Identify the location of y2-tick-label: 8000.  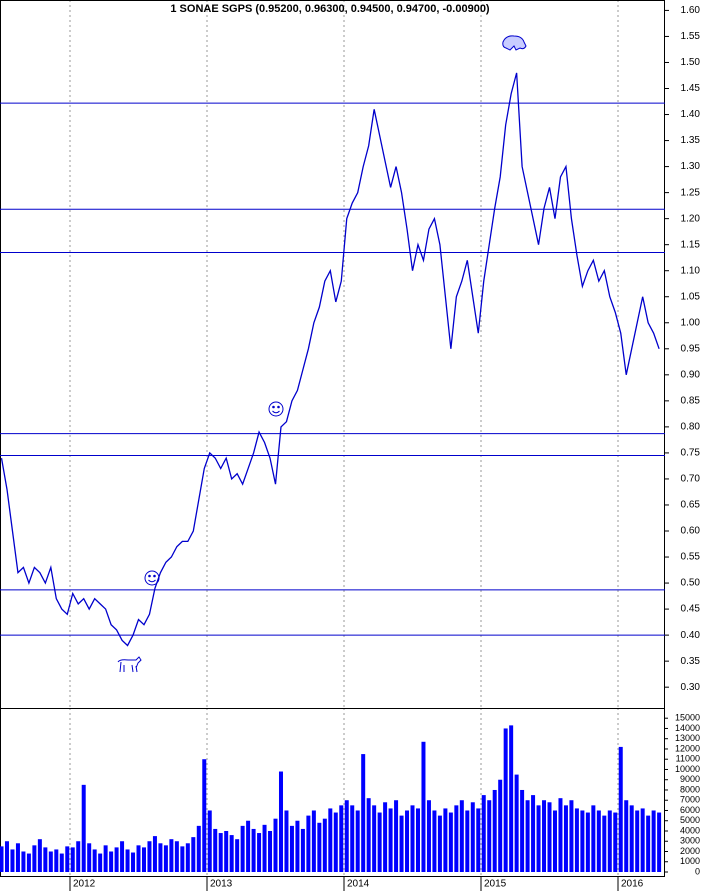
(690, 789).